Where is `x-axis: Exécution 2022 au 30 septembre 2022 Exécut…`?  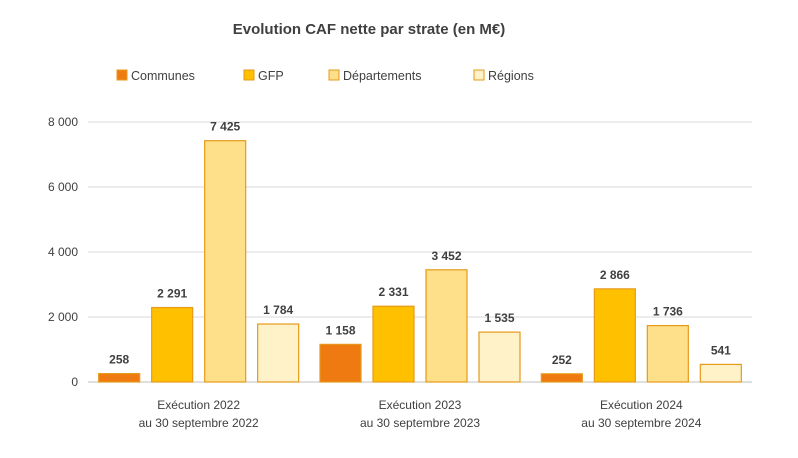 x-axis: Exécution 2022 au 30 septembre 2022 Exécut… is located at coordinates (420, 414).